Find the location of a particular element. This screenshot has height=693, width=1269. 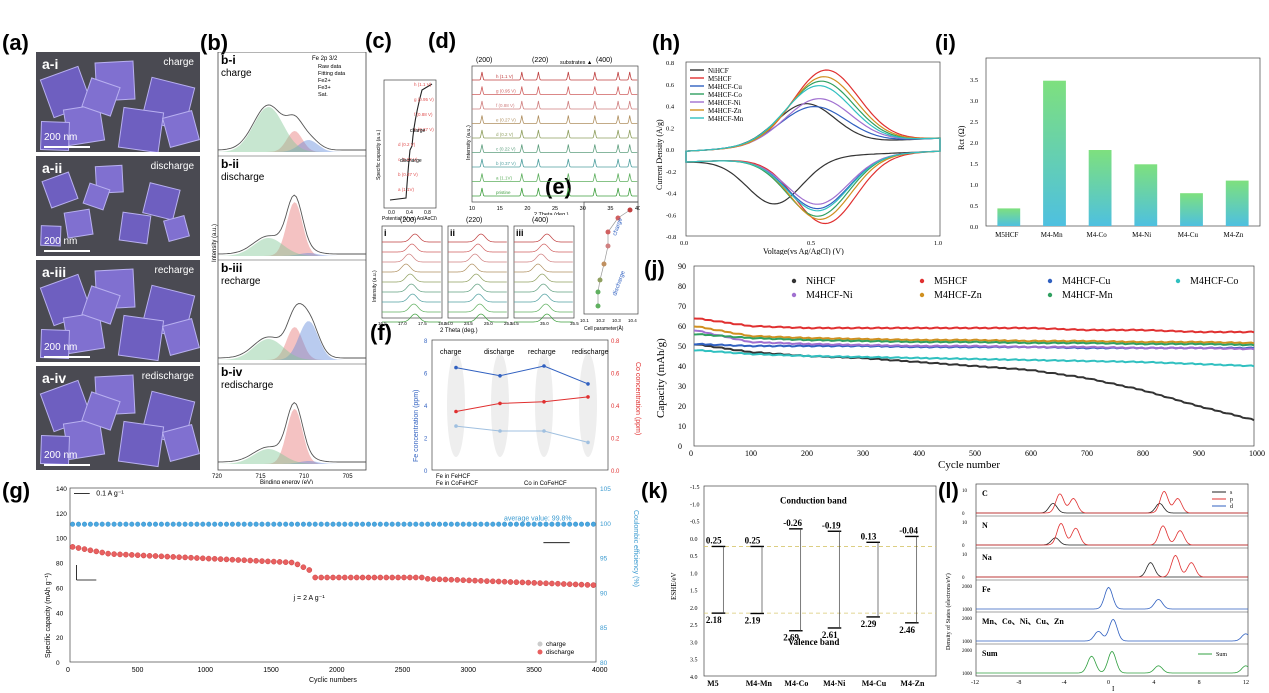

k-category: M4-Cu is located at coordinates (874, 683).